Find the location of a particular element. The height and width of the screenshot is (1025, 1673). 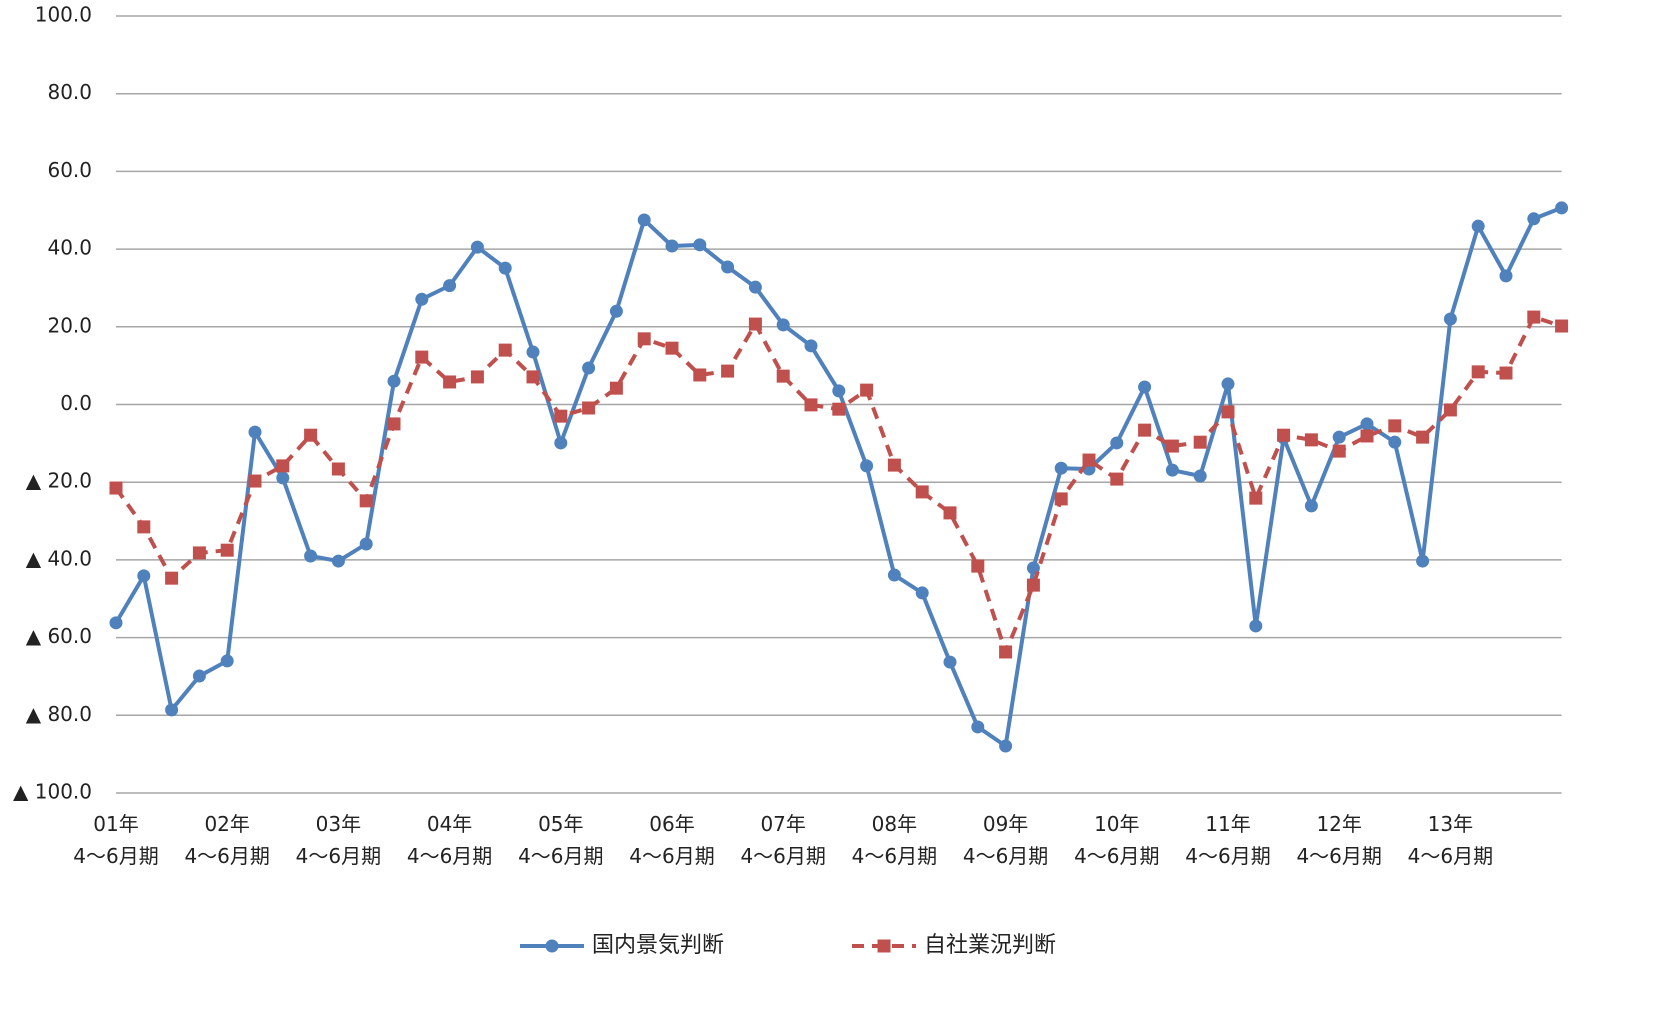

y-tick-label: 40.0 is located at coordinates (69, 248).